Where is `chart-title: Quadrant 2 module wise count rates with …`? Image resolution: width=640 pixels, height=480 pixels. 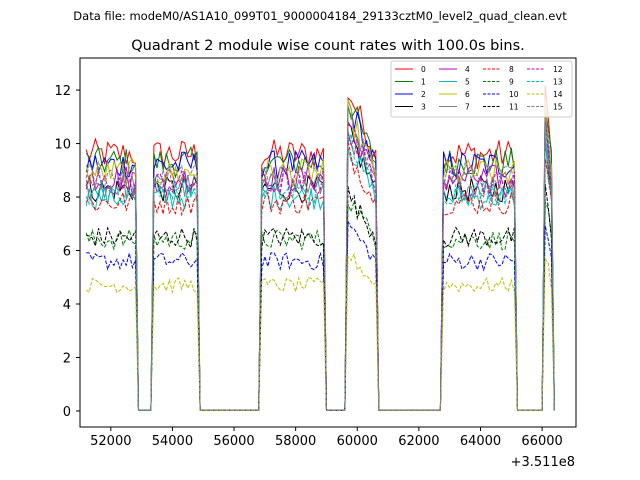 chart-title: Quadrant 2 module wise count rates with … is located at coordinates (328, 46).